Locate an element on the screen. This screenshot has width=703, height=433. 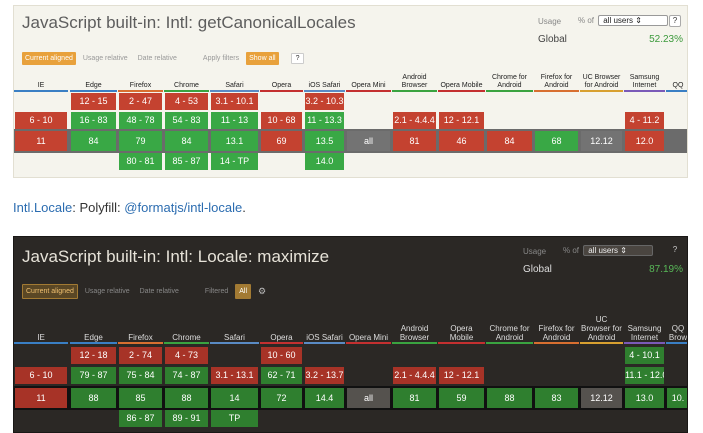
browser-header: UC Browser for Android is located at coordinates (601, 81).